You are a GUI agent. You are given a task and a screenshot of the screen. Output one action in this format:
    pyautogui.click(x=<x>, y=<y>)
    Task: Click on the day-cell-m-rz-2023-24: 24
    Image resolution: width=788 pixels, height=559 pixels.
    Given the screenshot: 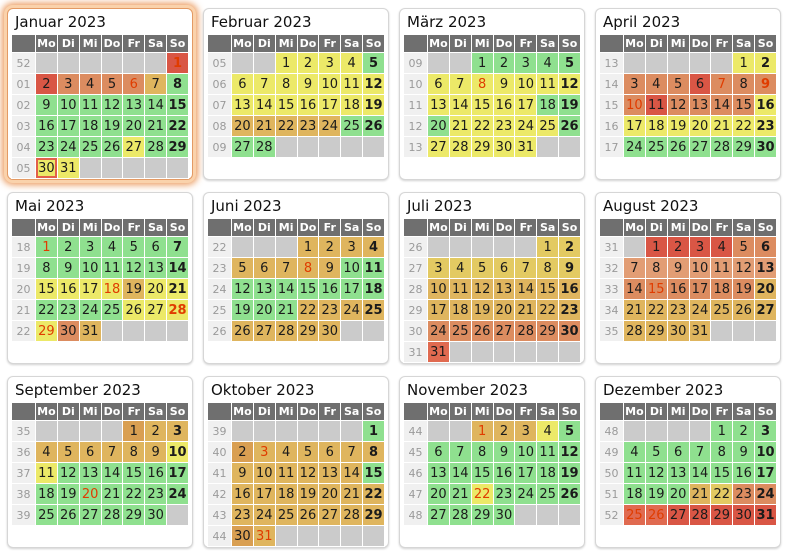 What is the action you would take?
    pyautogui.click(x=526, y=126)
    